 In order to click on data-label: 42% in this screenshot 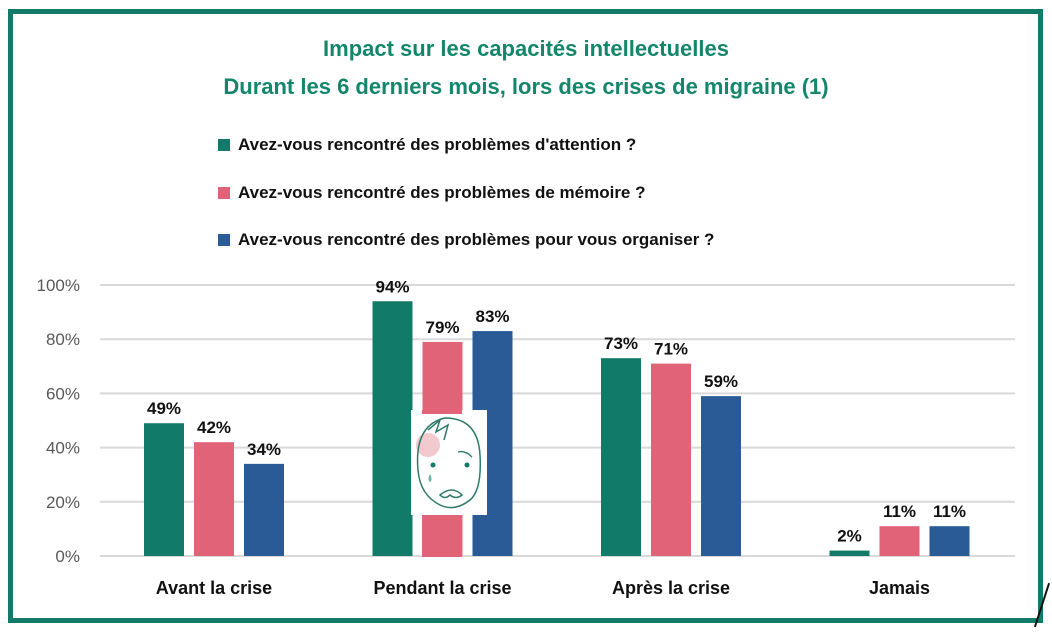, I will do `click(214, 427)`.